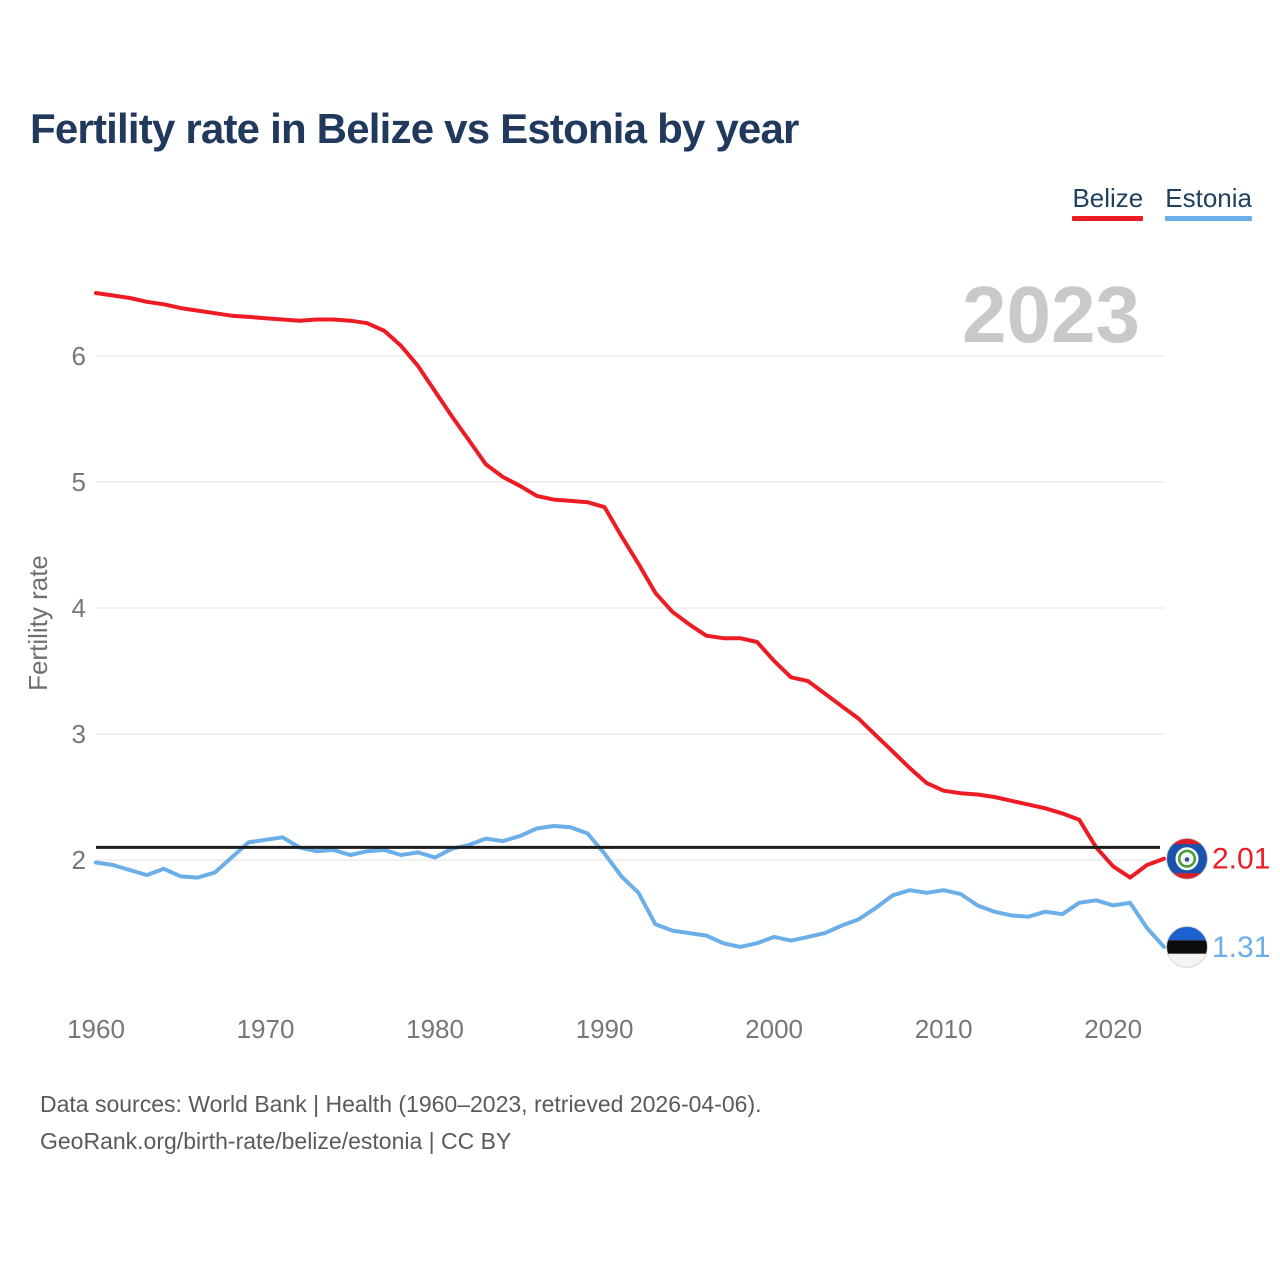  I want to click on x-tick-1980: 1980, so click(435, 1029).